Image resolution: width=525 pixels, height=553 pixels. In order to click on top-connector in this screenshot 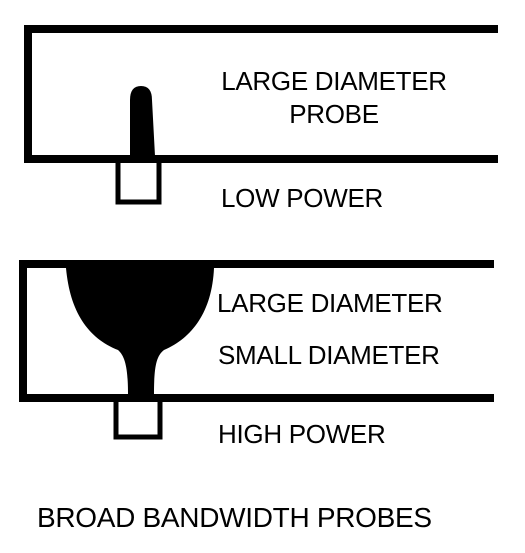, I will do `click(138, 183)`.